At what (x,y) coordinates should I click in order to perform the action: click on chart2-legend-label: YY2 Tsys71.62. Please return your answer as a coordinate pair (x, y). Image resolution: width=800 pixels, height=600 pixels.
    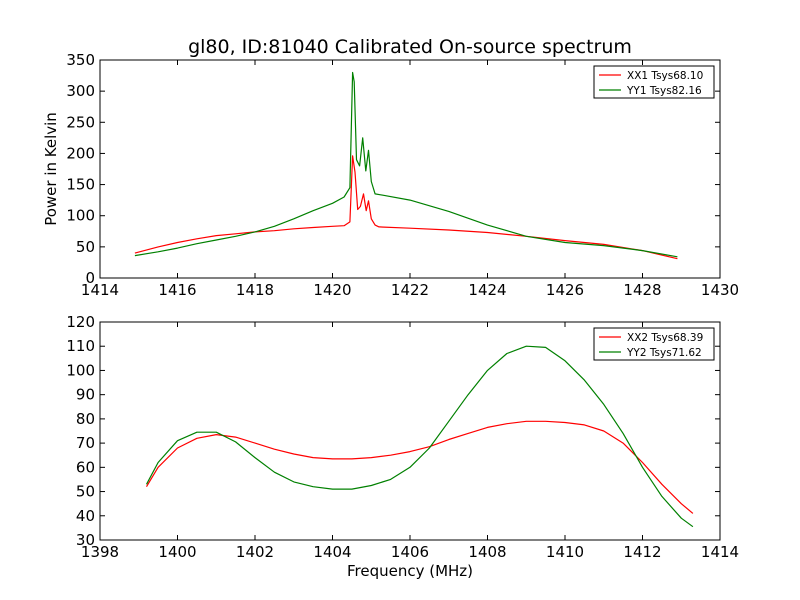
    Looking at the image, I should click on (664, 353).